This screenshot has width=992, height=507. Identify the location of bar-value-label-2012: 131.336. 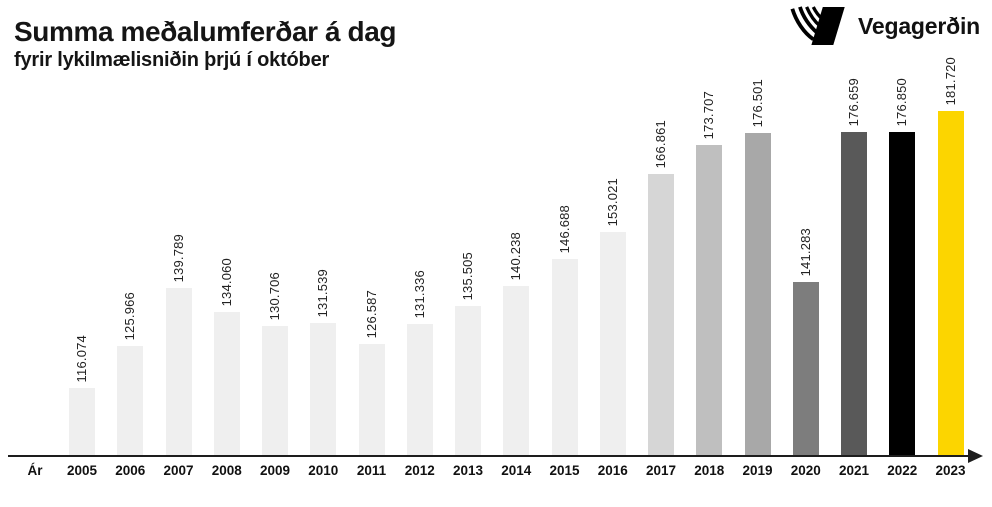
(419, 293).